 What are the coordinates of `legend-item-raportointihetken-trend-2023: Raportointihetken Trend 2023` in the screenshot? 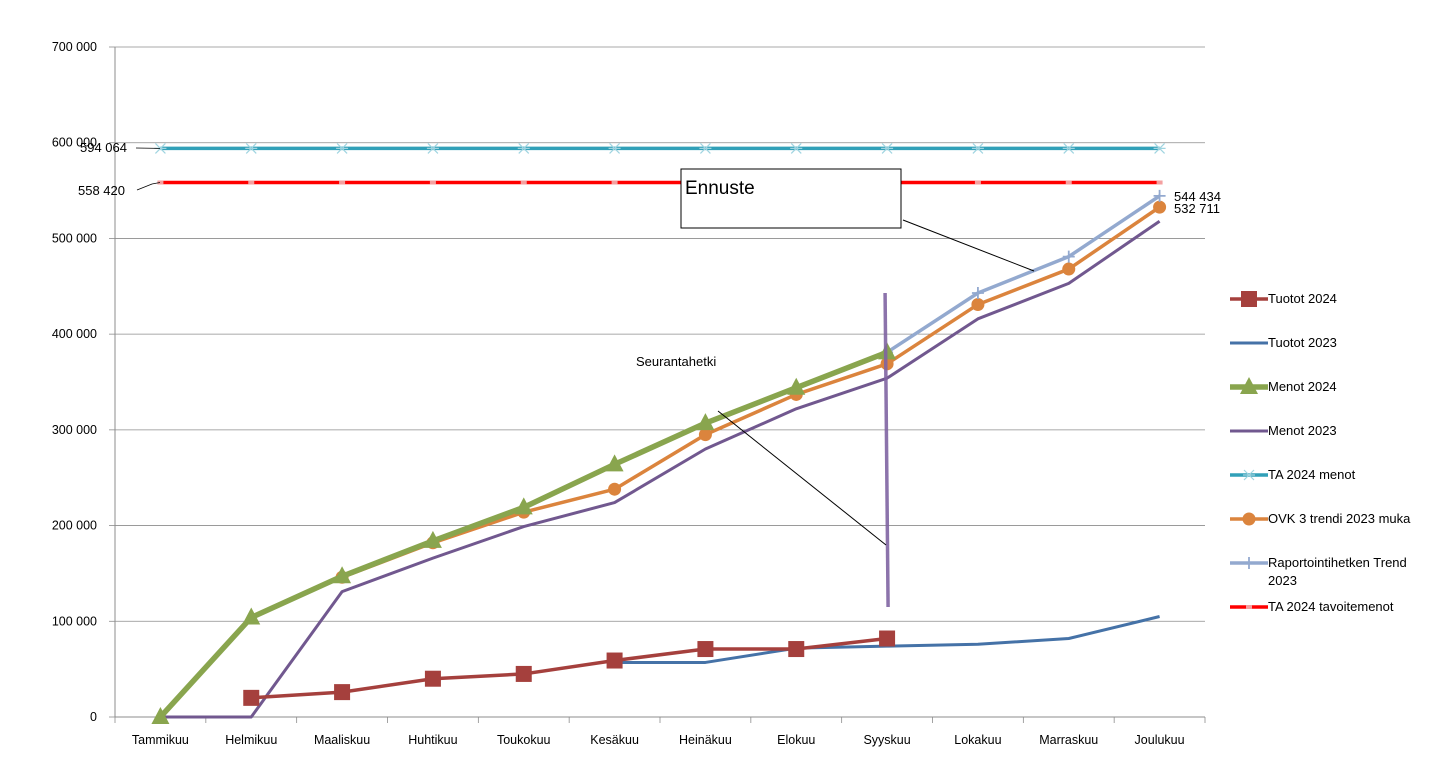 It's located at (1318, 571).